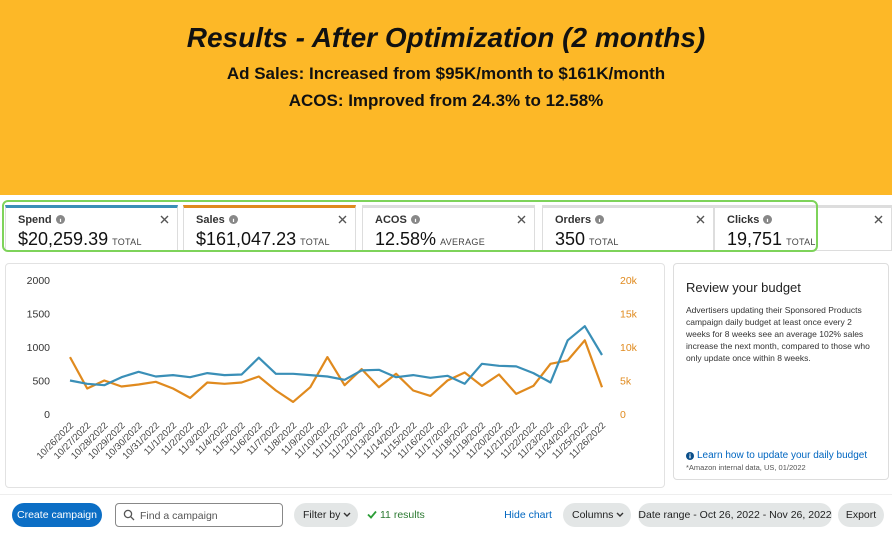  I want to click on check-icon, so click(372, 514).